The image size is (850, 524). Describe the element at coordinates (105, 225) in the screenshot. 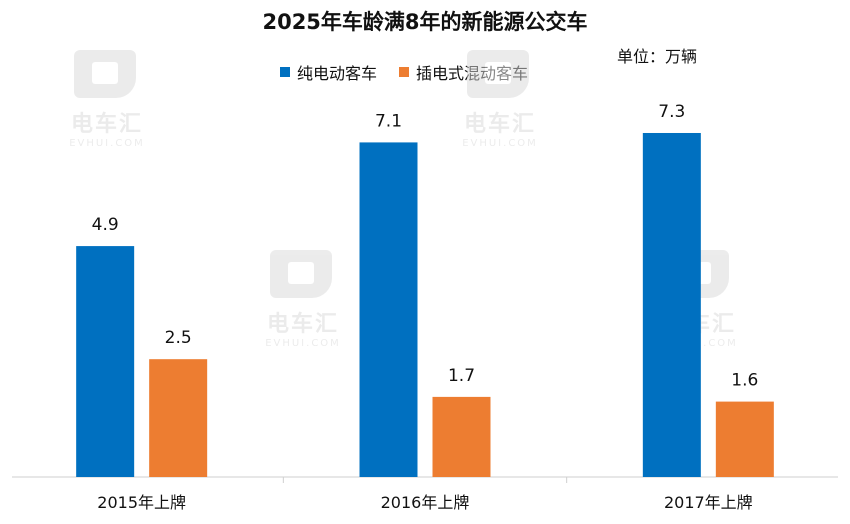

I see `data-label: 4.9` at that location.